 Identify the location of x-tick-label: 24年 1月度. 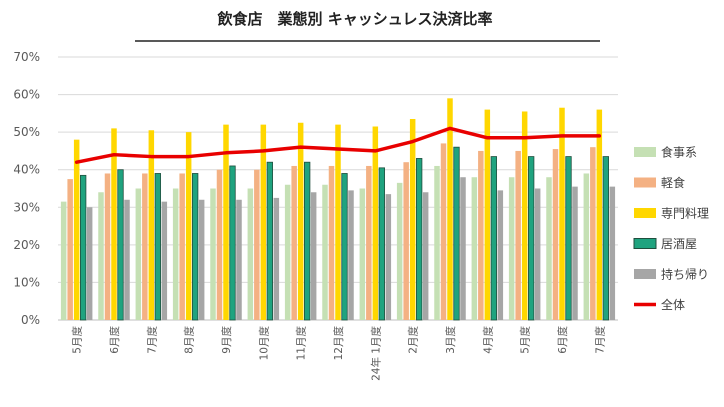
(375, 353).